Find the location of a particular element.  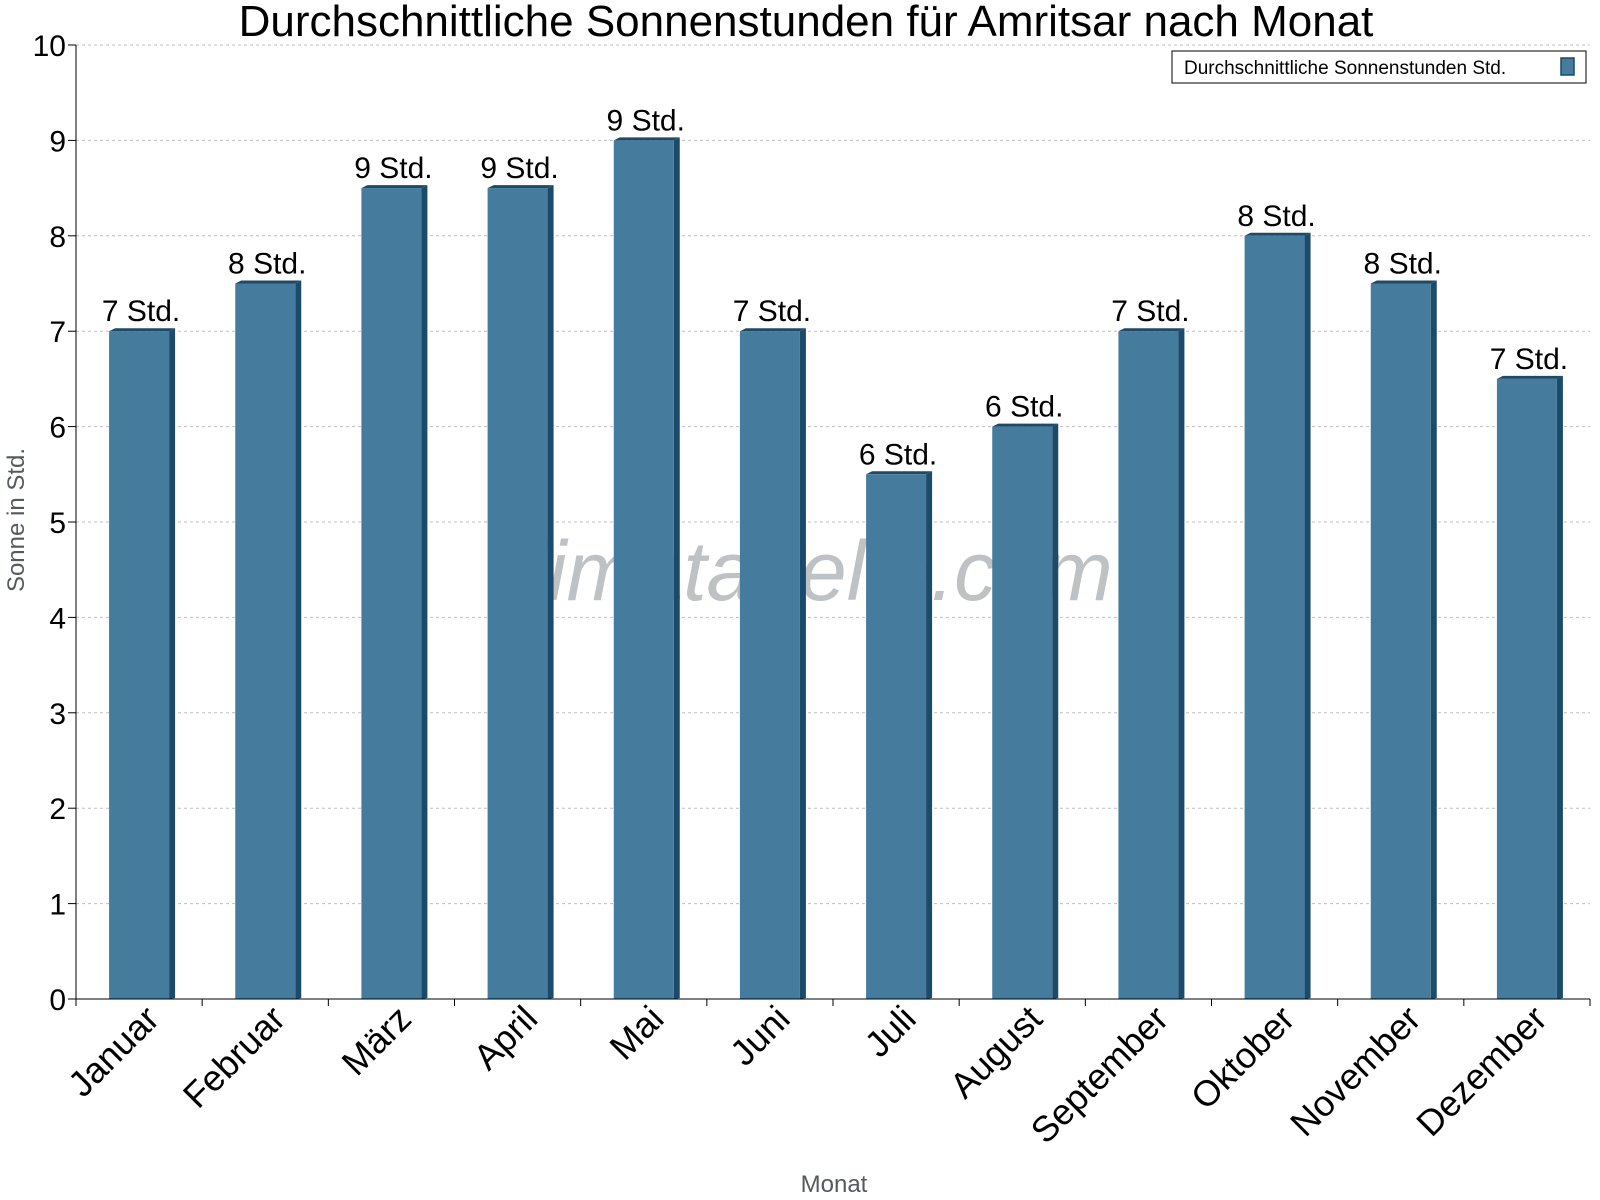

bar-februar is located at coordinates (268, 639).